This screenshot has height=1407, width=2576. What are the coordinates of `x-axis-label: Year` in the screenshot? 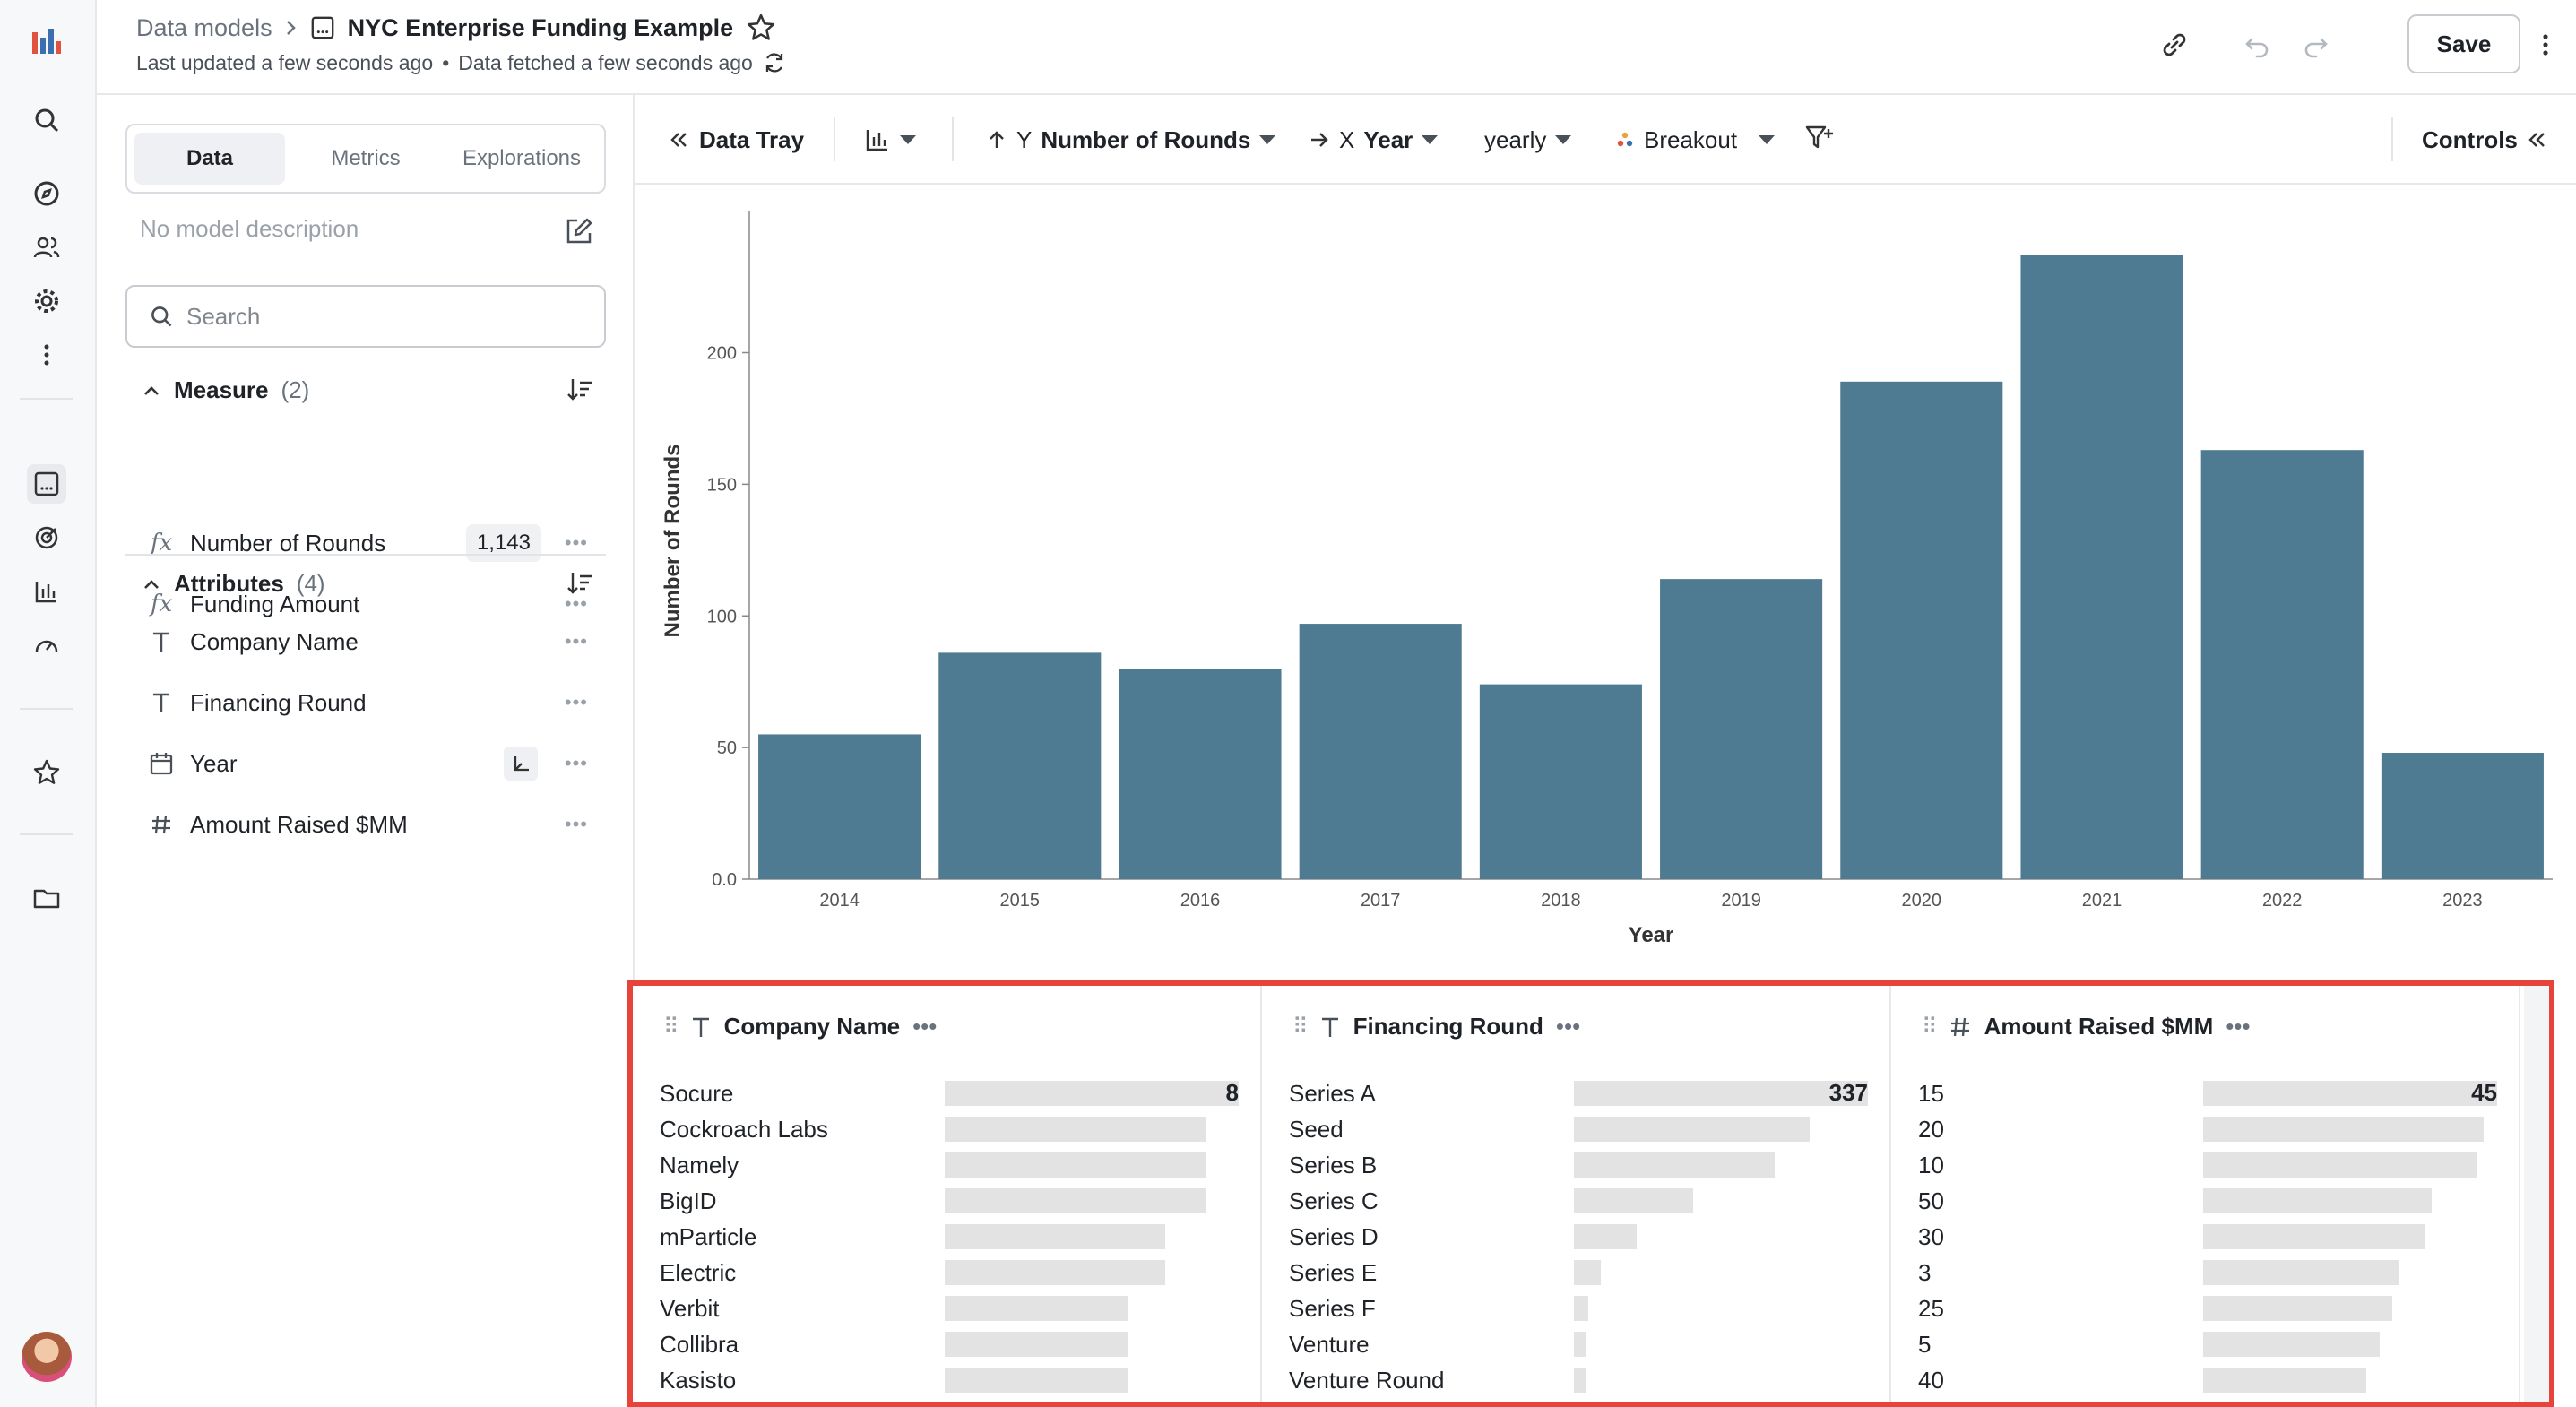 It's located at (1651, 935).